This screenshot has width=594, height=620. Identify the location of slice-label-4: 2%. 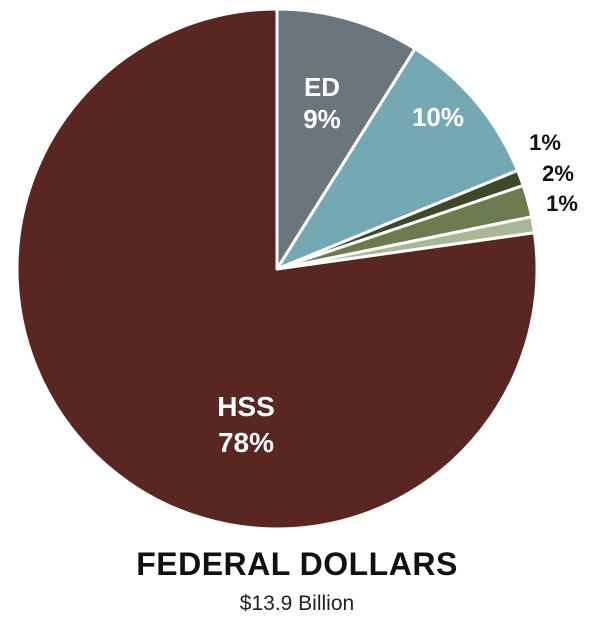
(558, 173).